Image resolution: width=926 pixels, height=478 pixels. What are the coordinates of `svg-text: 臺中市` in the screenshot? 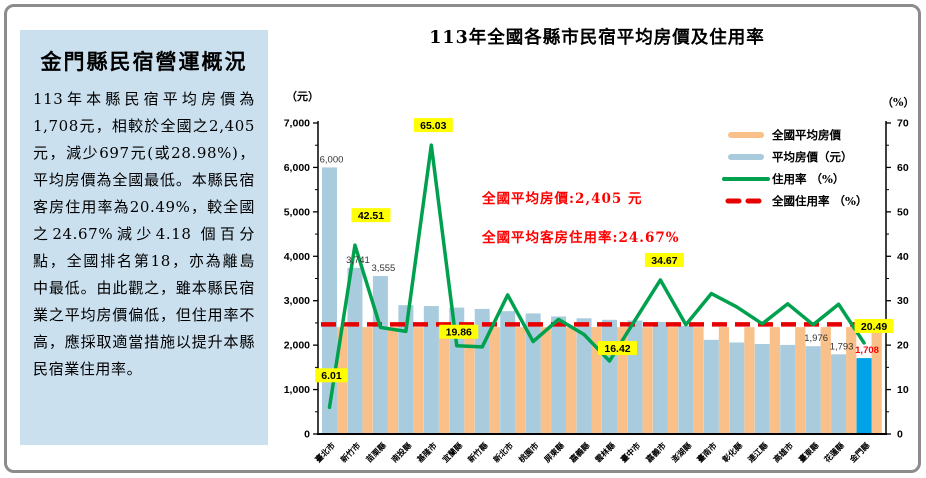 It's located at (630, 452).